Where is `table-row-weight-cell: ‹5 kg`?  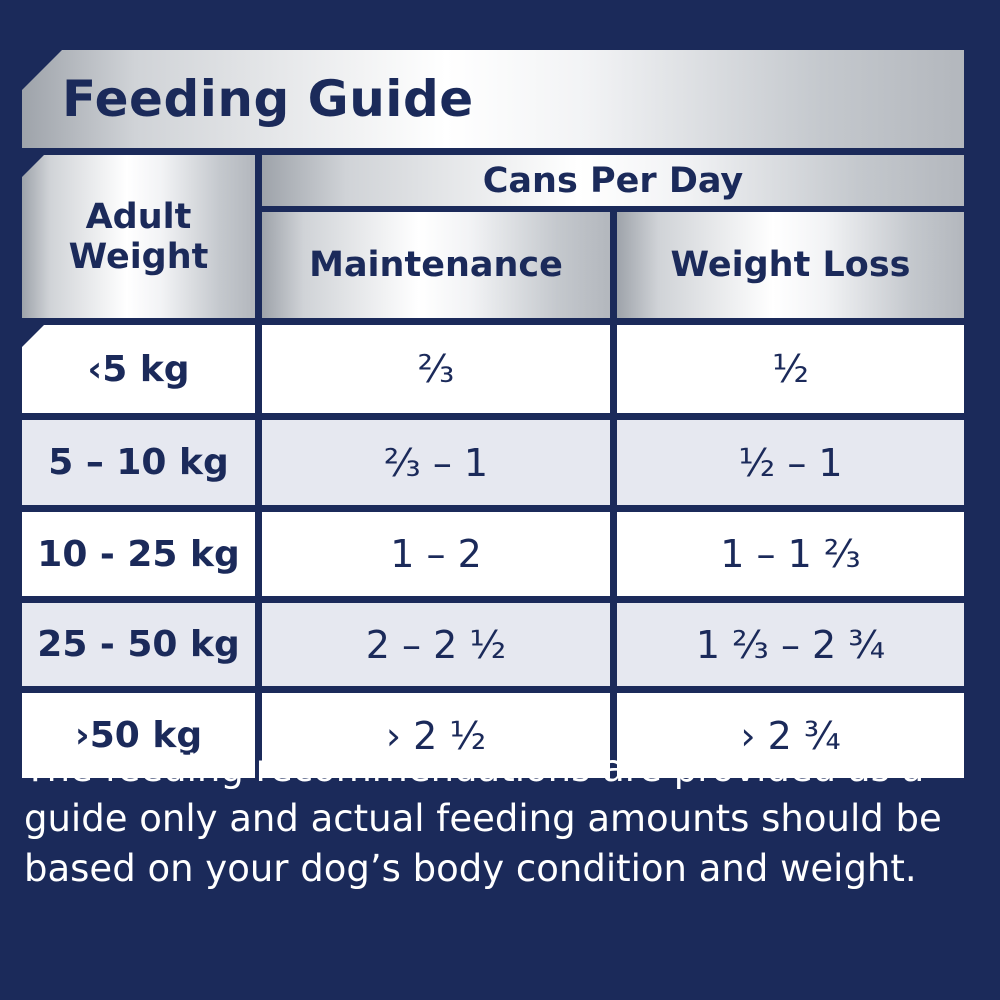 table-row-weight-cell: ‹5 kg is located at coordinates (138, 369).